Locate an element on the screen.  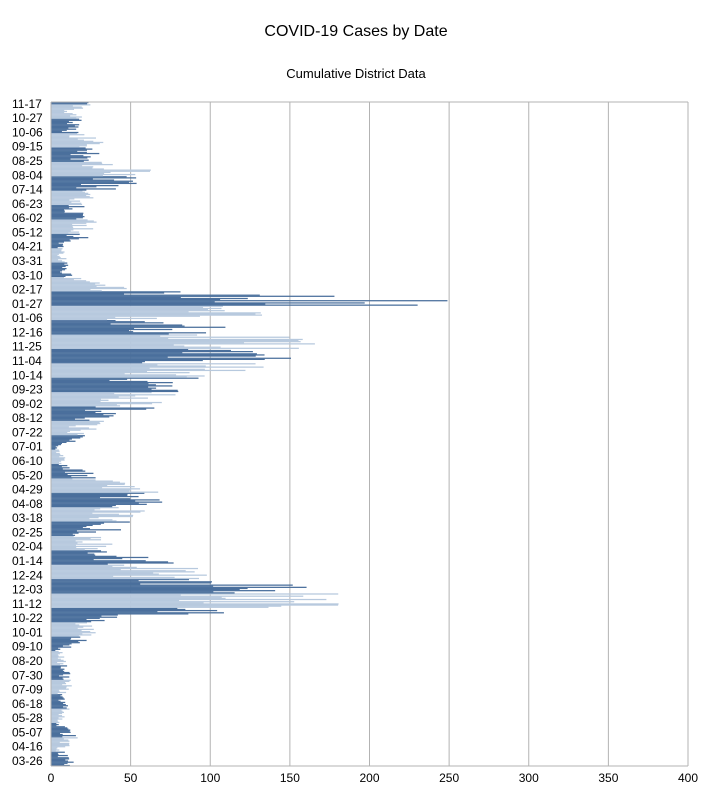
y-tick-label: 07-14 is located at coordinates (27, 190).